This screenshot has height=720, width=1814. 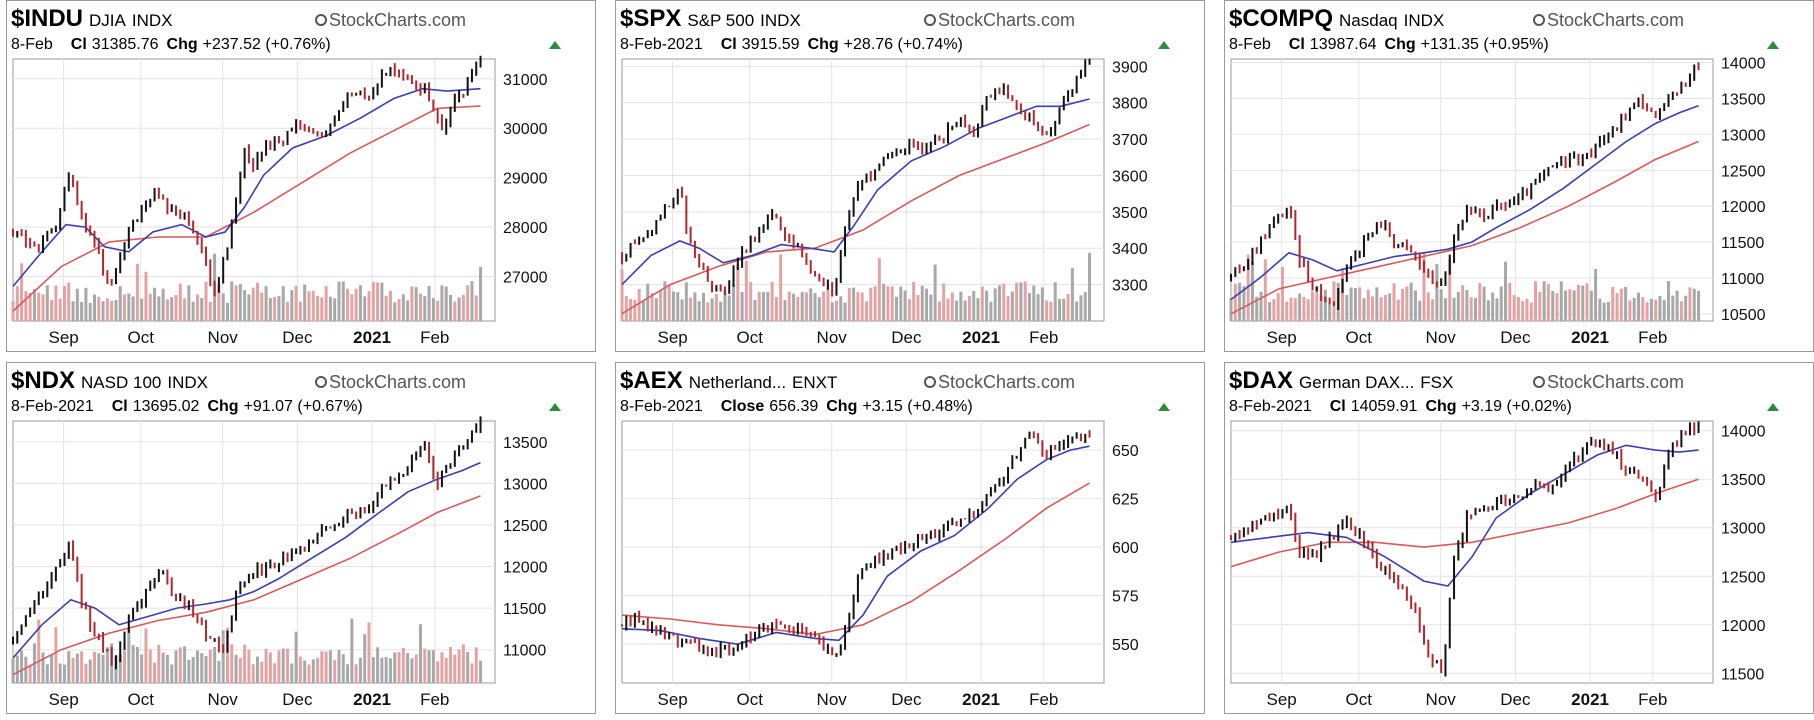 What do you see at coordinates (856, 544) in the screenshot?
I see `price-bars` at bounding box center [856, 544].